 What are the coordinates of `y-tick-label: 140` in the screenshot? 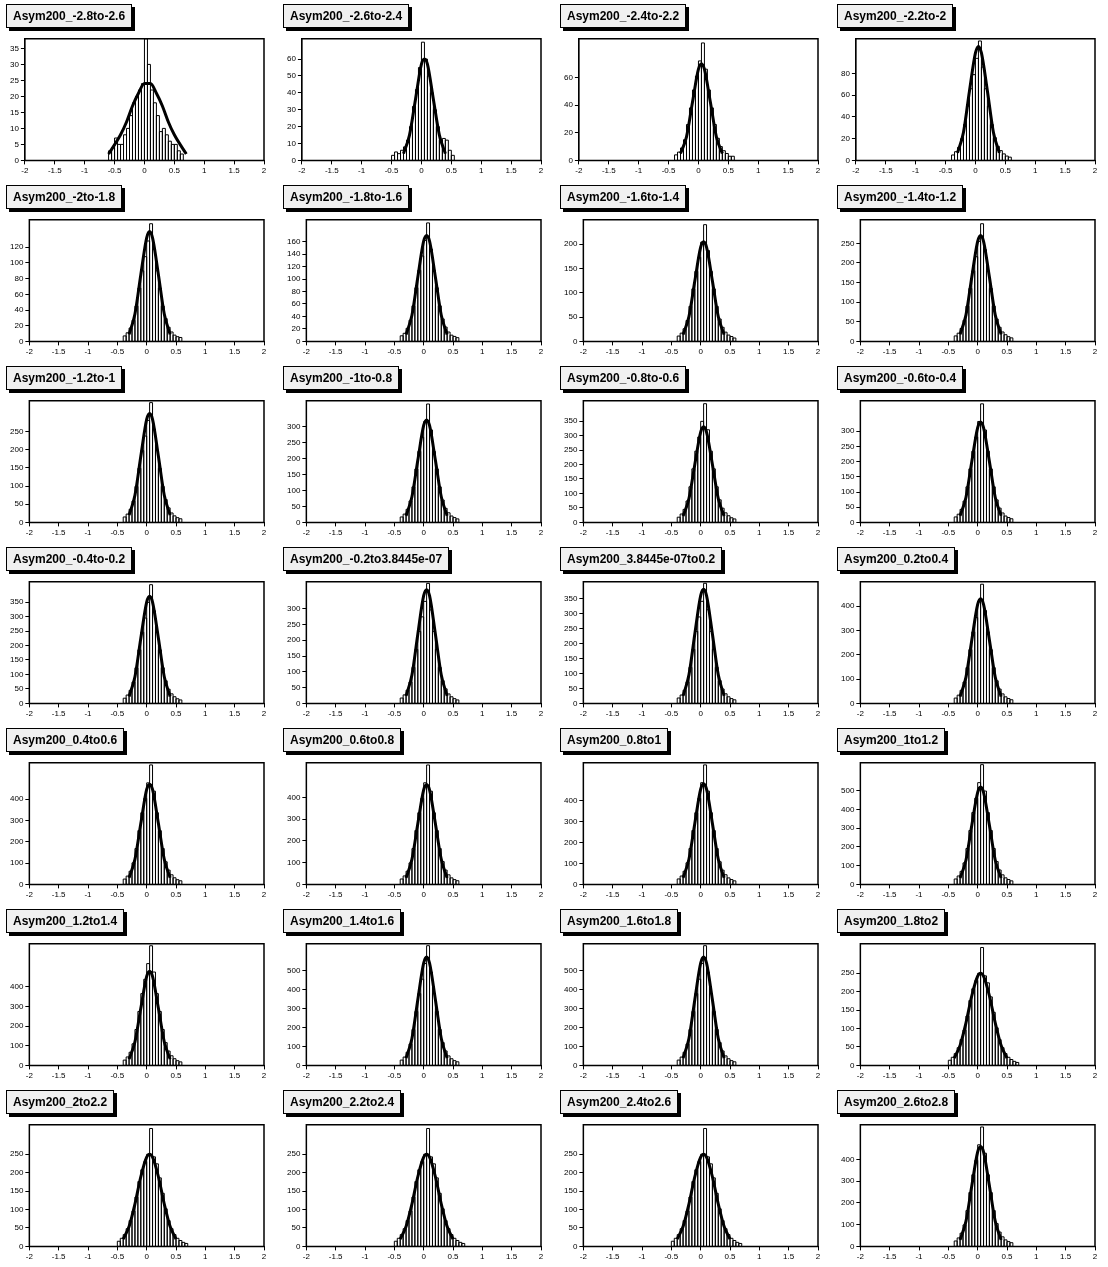 It's located at (293, 254).